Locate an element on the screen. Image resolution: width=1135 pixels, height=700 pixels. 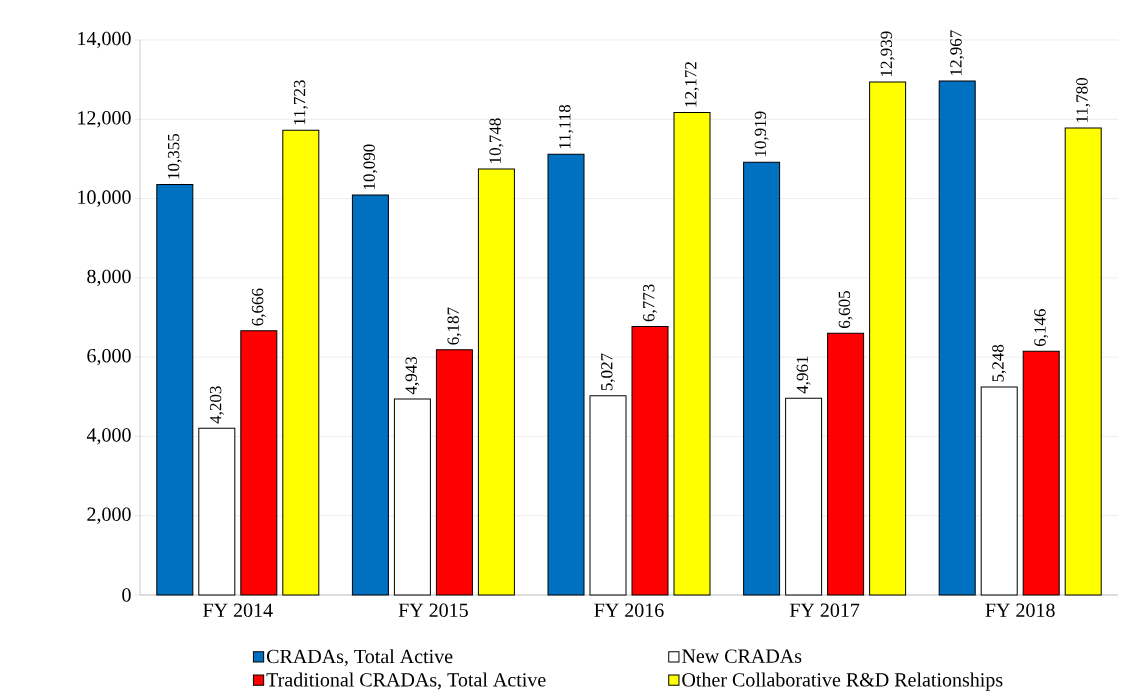
y-tick-label: 14,000 is located at coordinates (104, 40).